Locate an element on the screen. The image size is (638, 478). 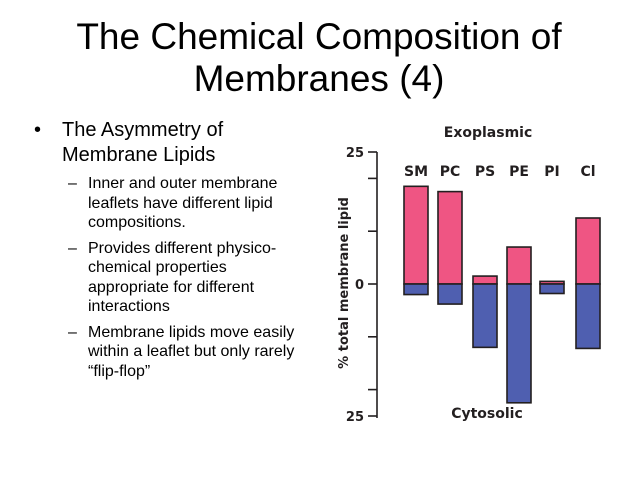
bar-cytosolic-sm is located at coordinates (416, 289).